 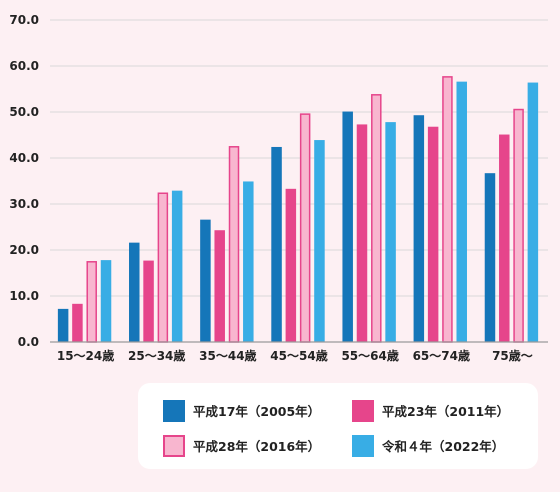 What do you see at coordinates (85, 355) in the screenshot?
I see `x-tick-label: 15～24歳` at bounding box center [85, 355].